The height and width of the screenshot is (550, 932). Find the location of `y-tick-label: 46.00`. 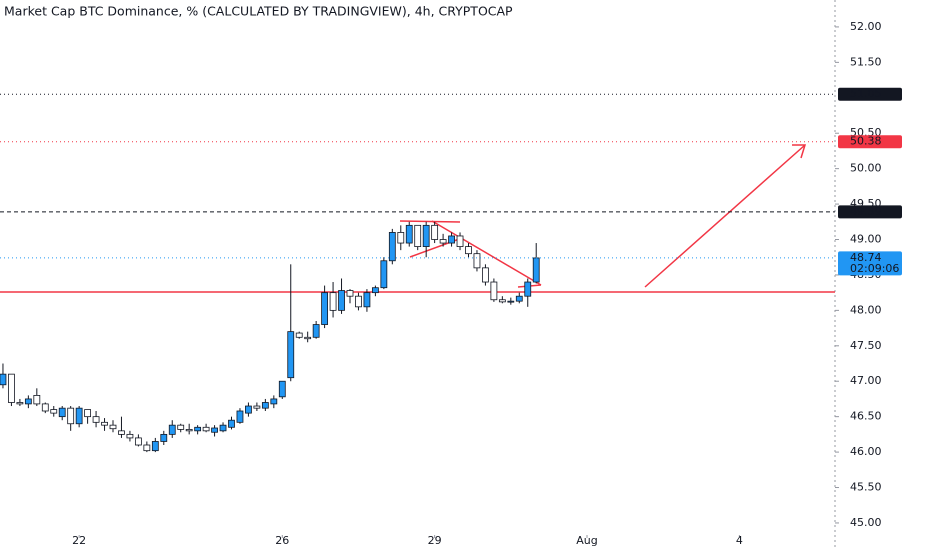

y-tick-label: 46.00 is located at coordinates (866, 451).